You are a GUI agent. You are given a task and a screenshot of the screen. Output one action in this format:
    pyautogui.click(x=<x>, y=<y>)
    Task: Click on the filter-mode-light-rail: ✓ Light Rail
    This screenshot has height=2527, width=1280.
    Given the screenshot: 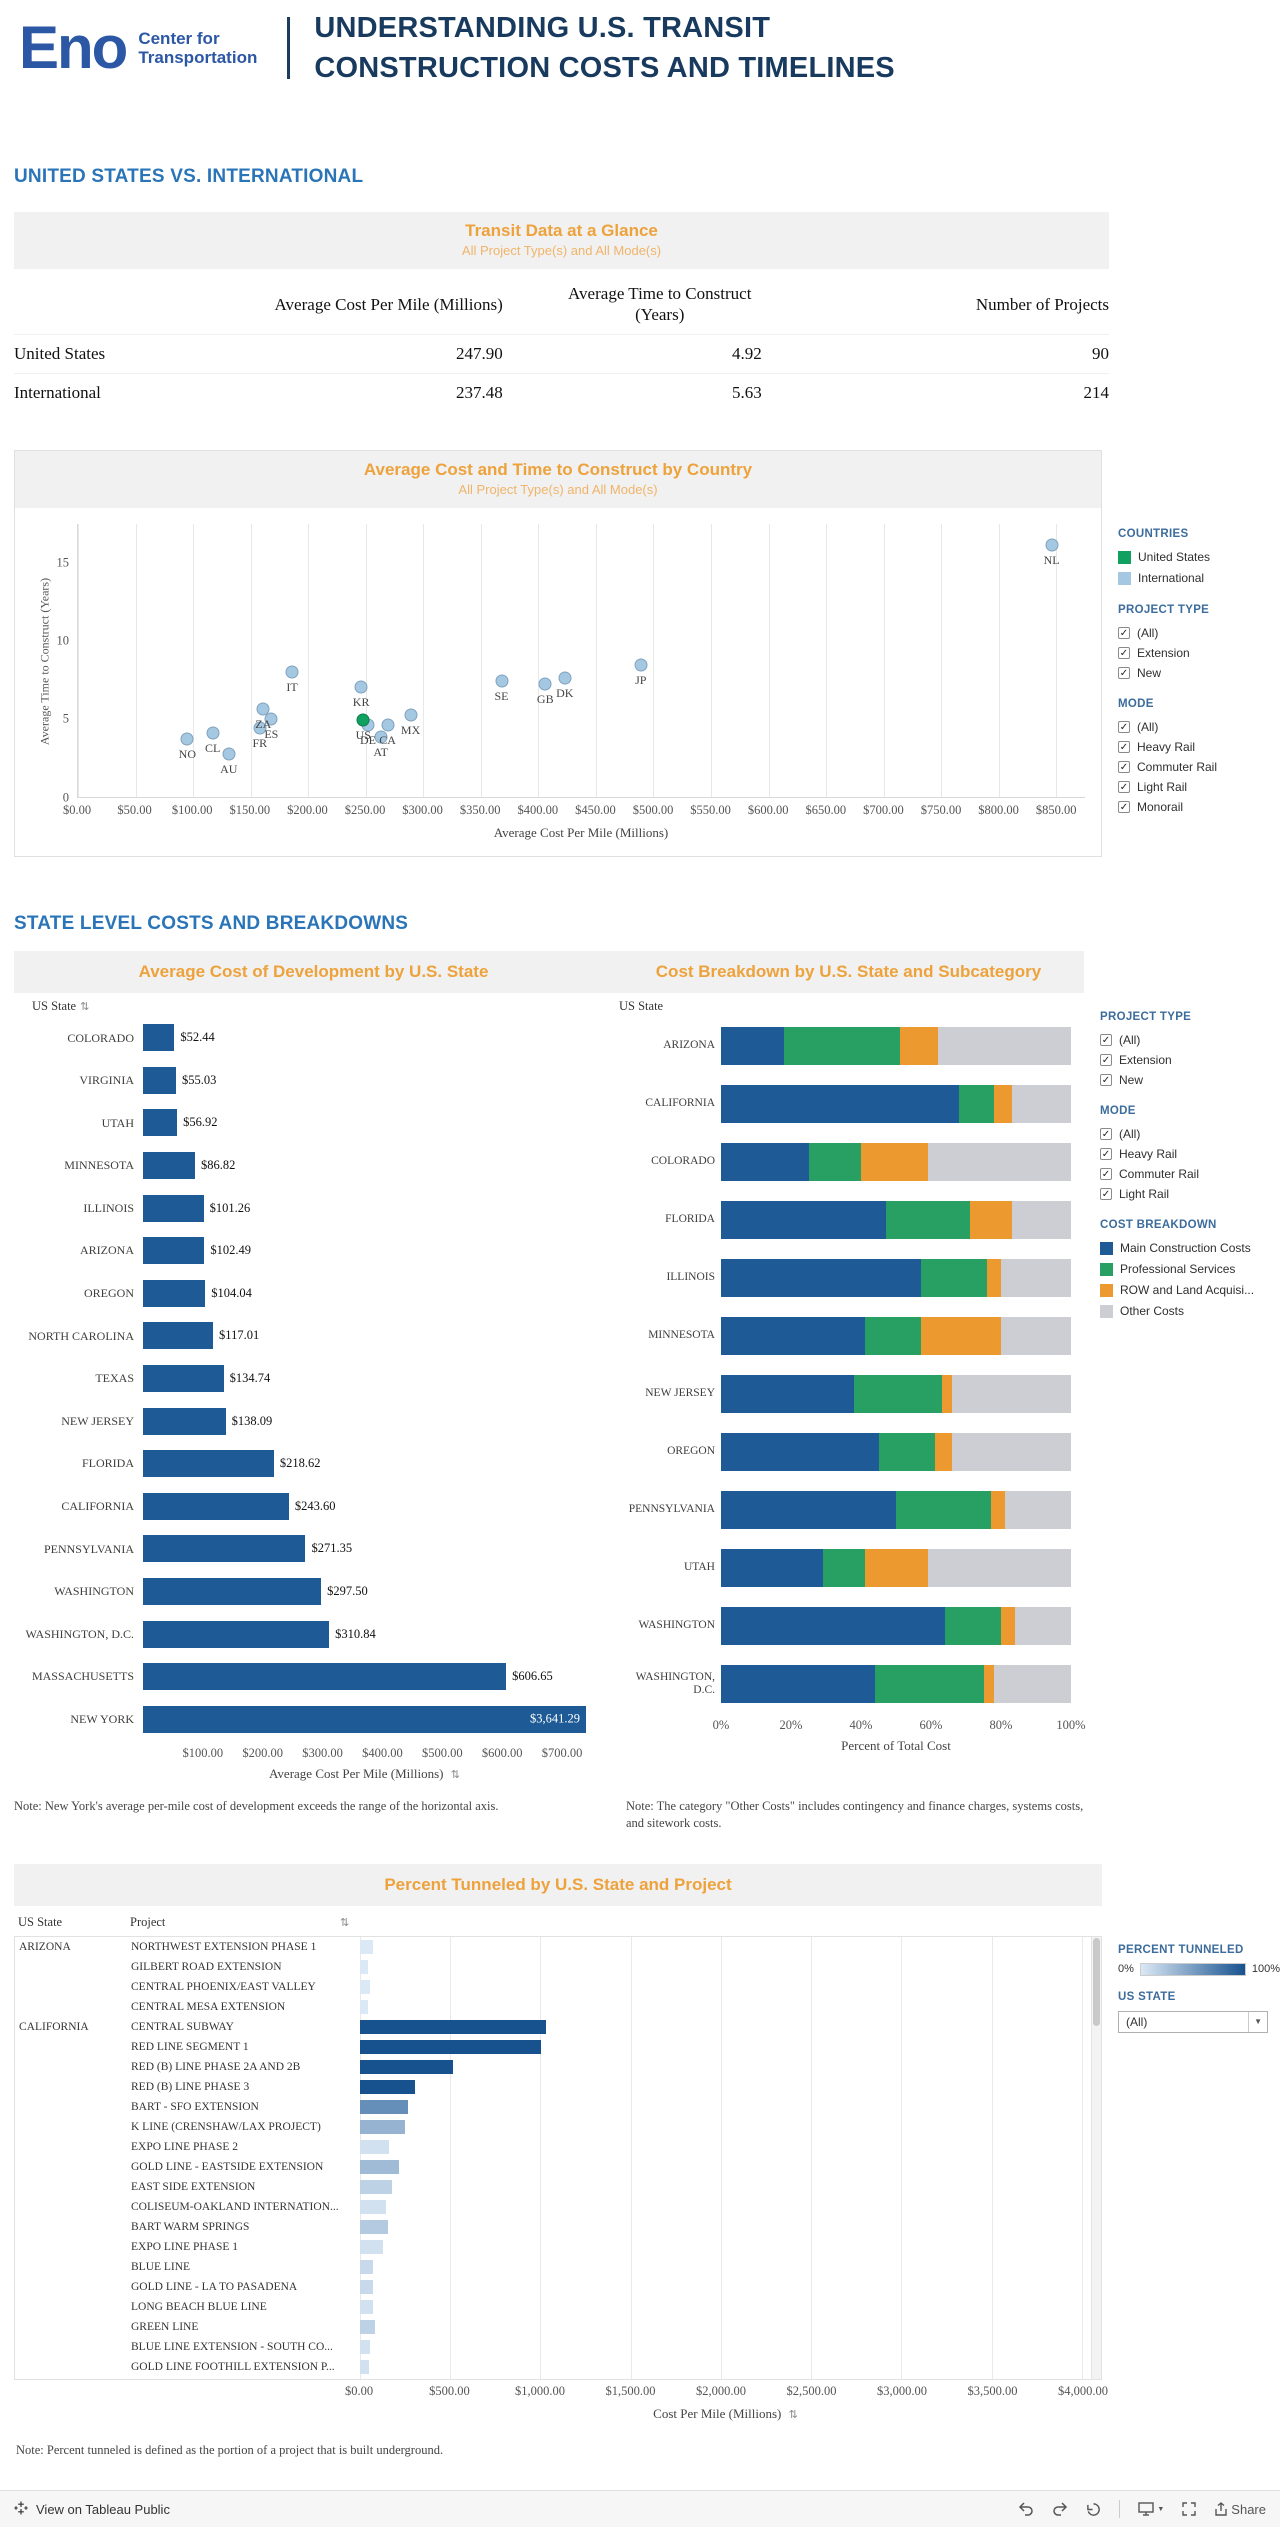 What is the action you would take?
    pyautogui.click(x=1199, y=787)
    